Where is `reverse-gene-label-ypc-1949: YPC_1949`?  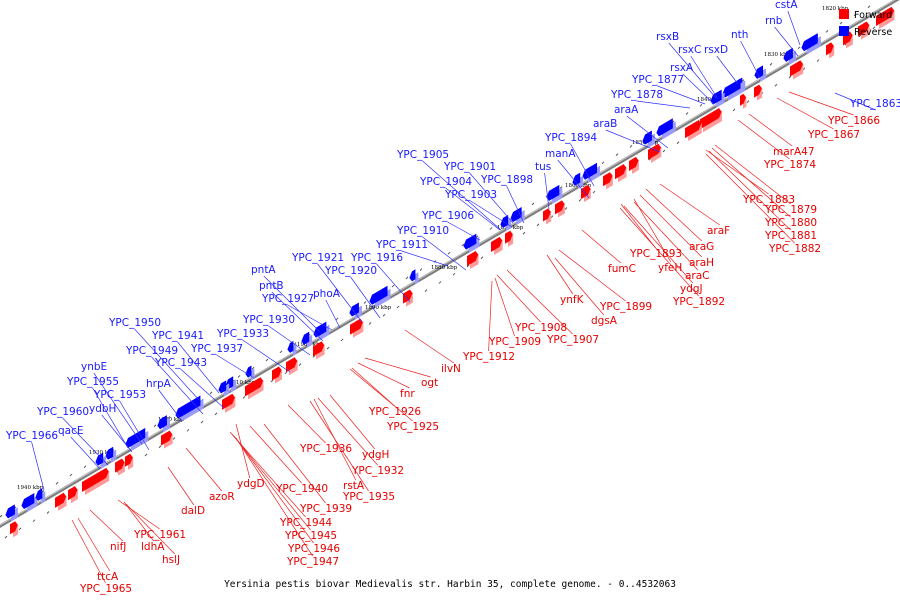 reverse-gene-label-ypc-1949: YPC_1949 is located at coordinates (151, 351).